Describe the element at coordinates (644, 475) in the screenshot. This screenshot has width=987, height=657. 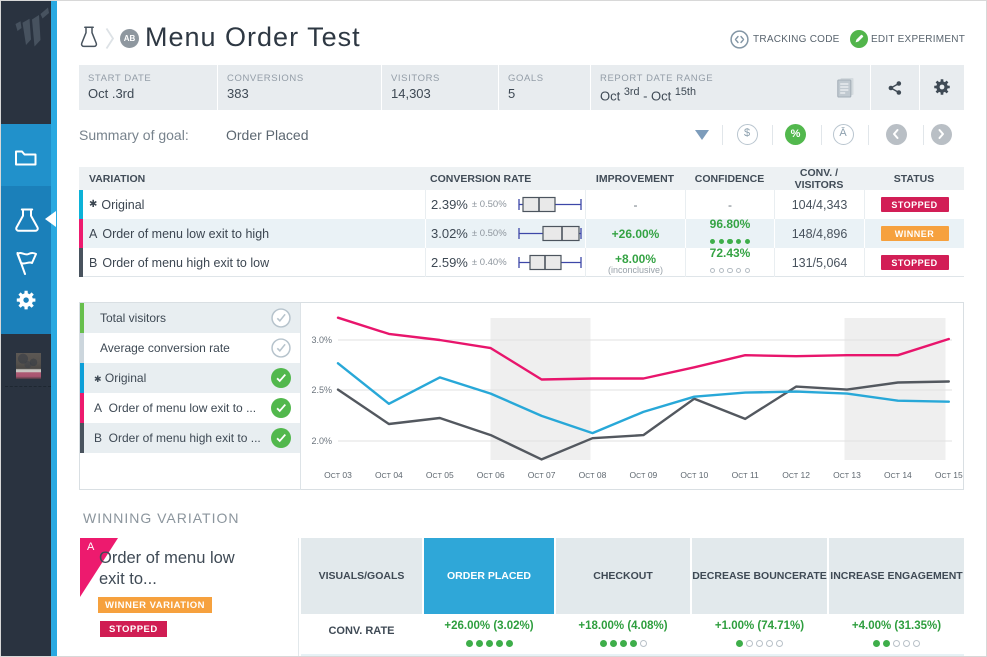
I see `svg-text: OCT 09` at that location.